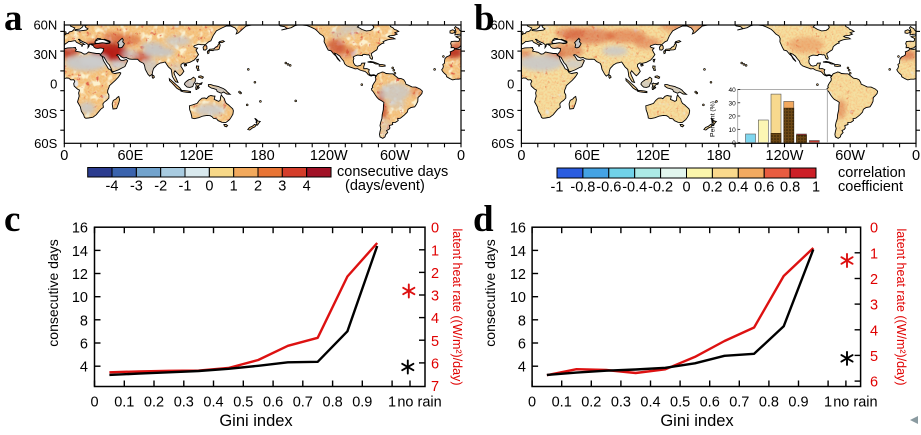  I want to click on svg-text: 30S, so click(502, 113).